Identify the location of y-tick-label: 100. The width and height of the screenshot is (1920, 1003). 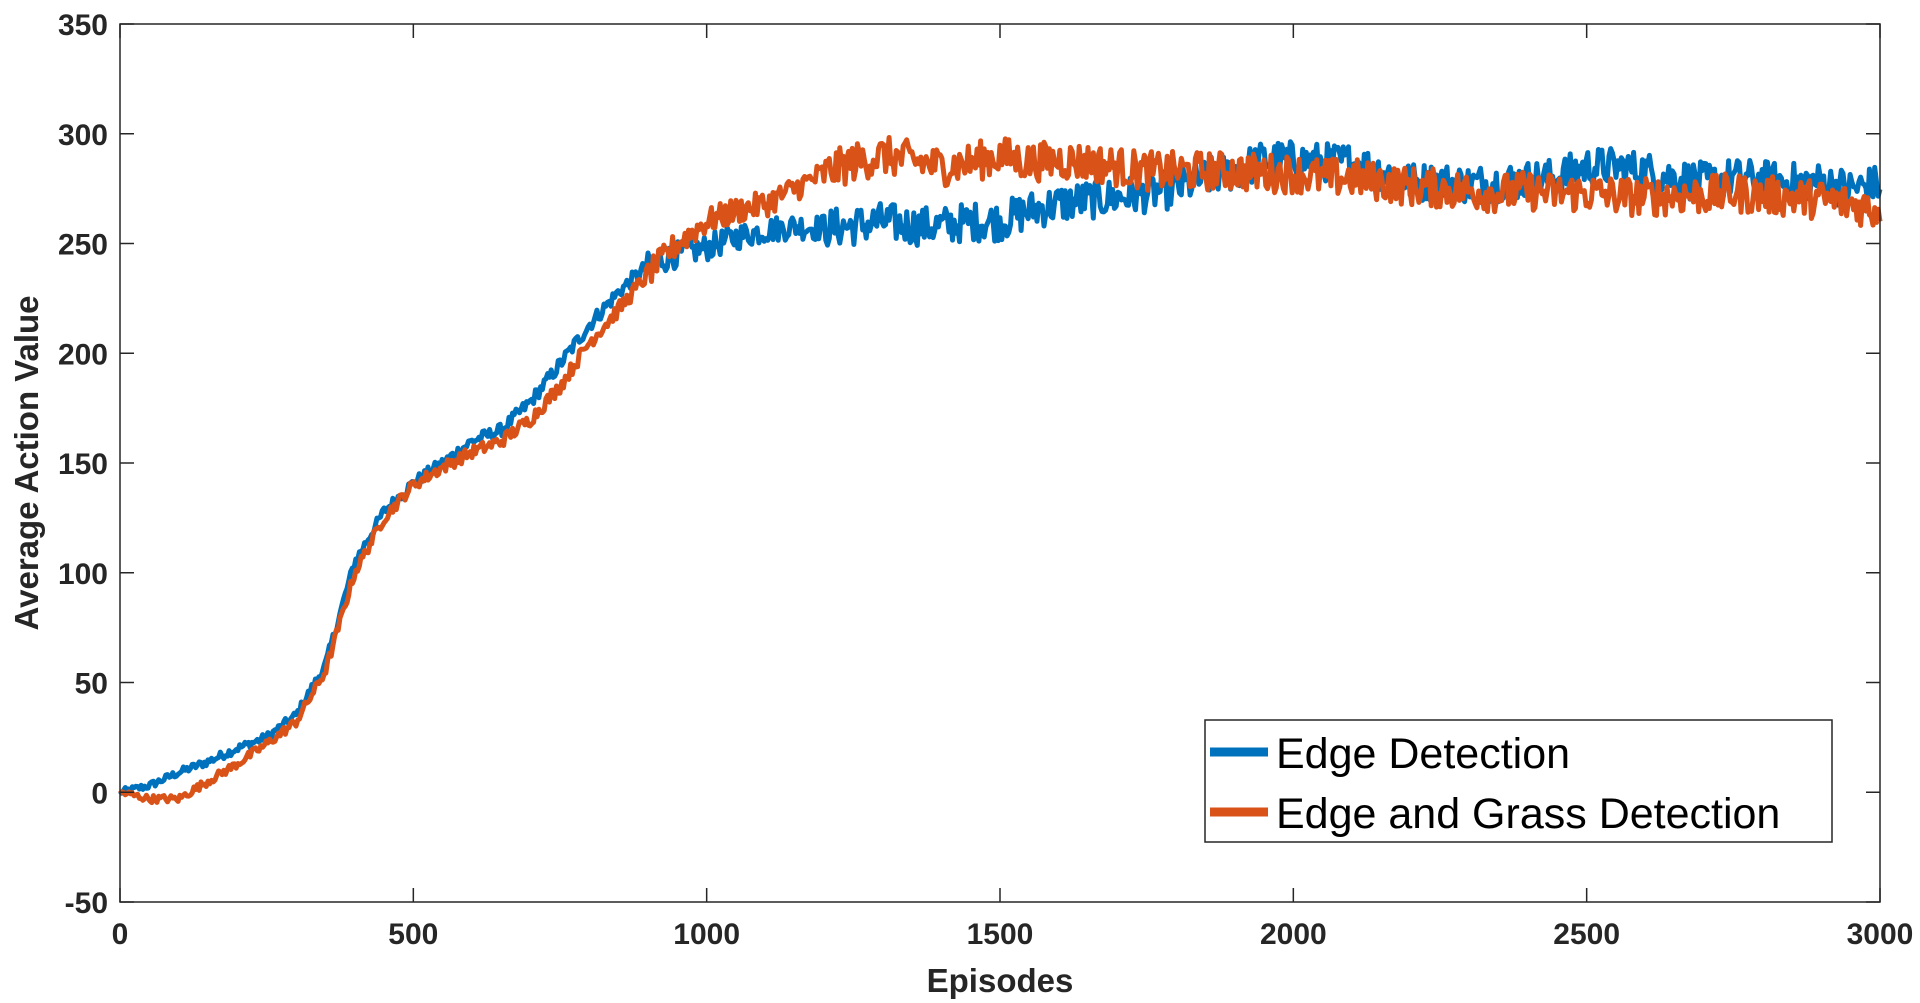
(83, 574).